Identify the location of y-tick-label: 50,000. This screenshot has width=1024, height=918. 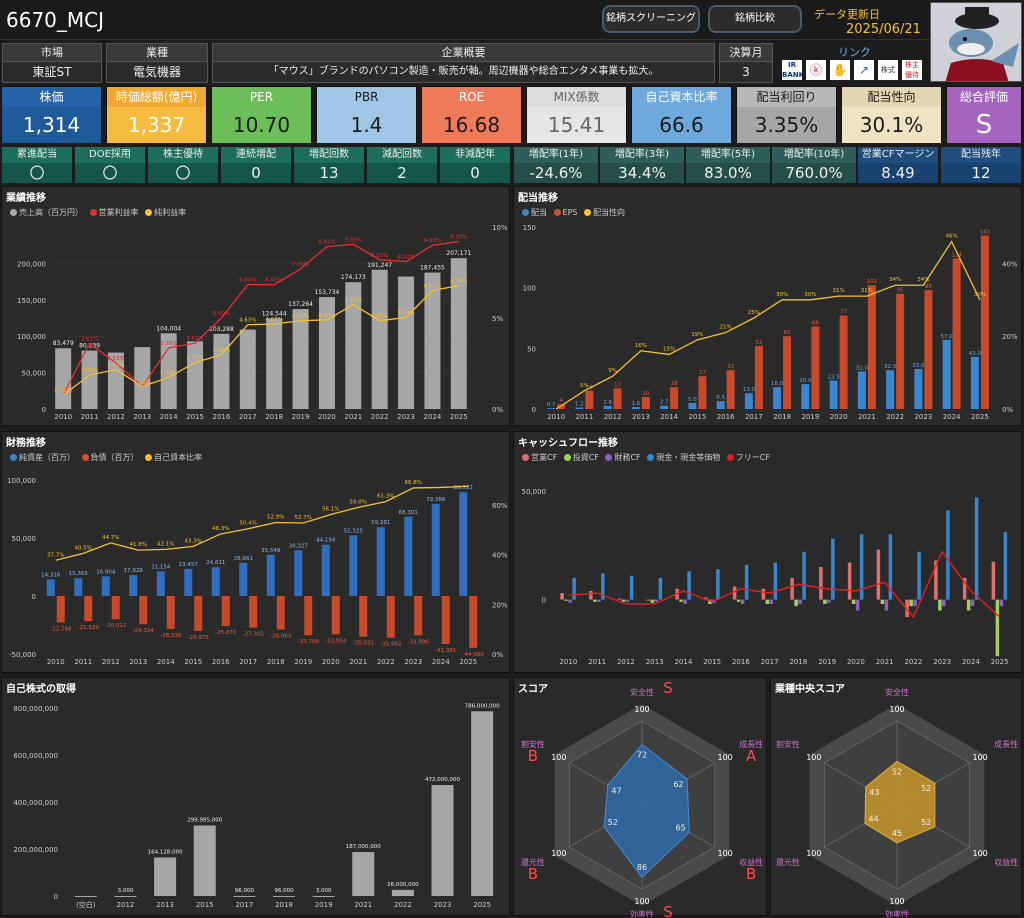
(34, 374).